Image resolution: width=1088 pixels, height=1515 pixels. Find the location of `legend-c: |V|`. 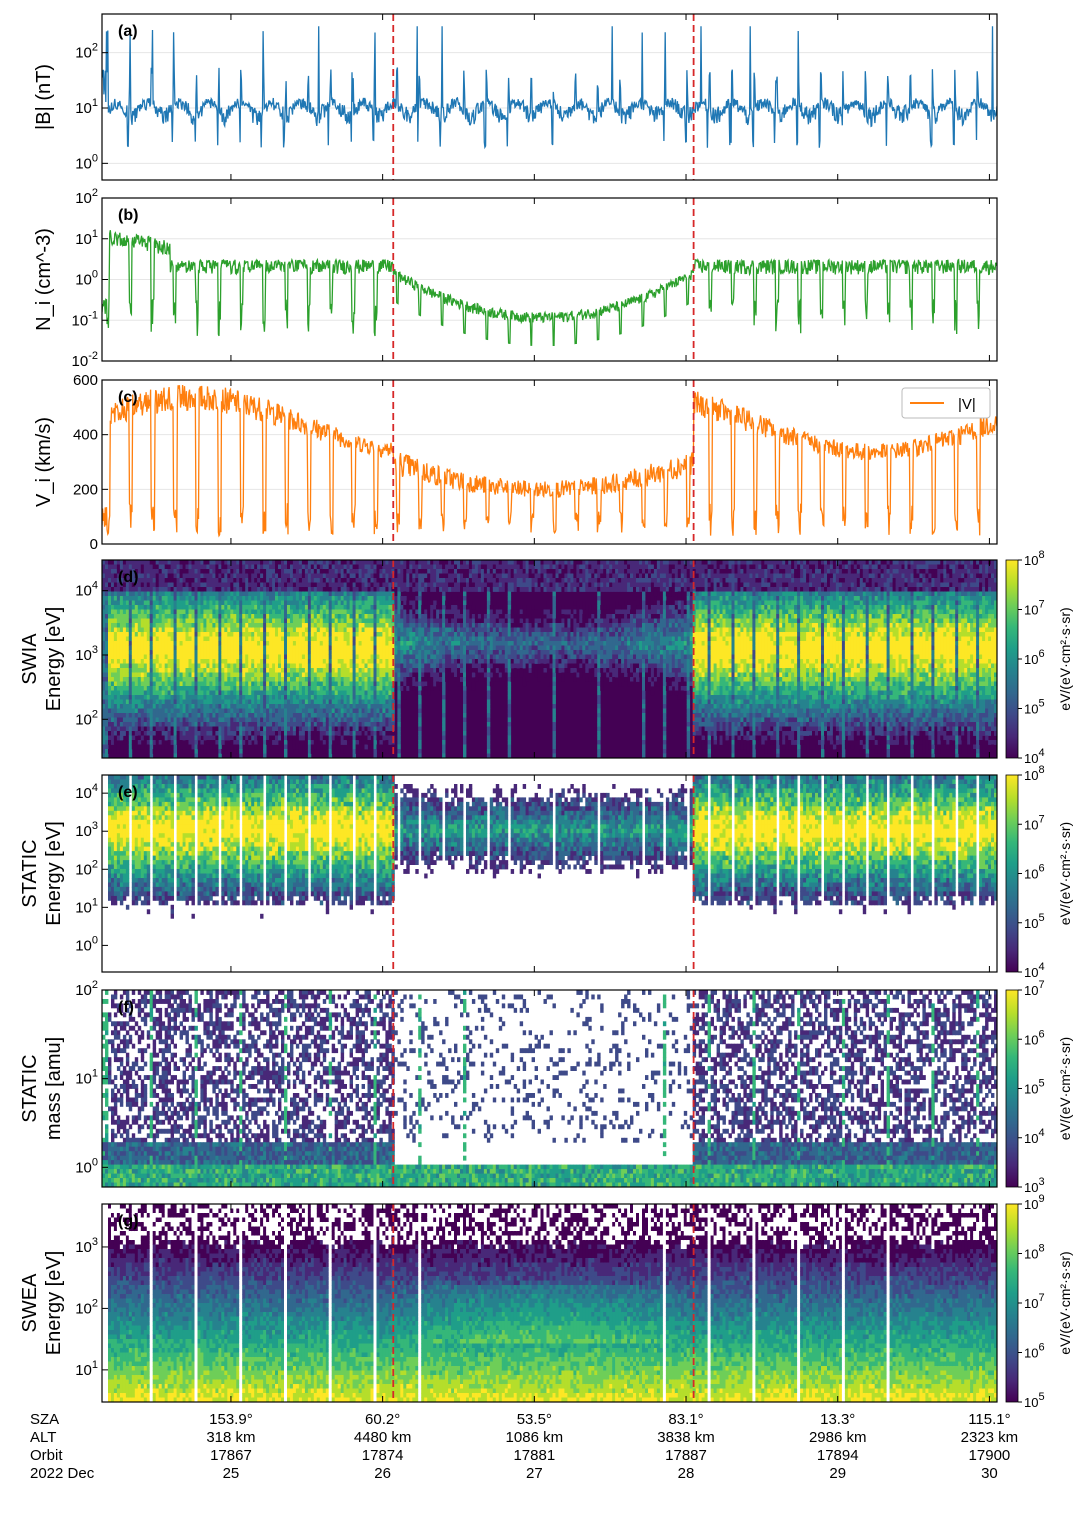

legend-c: |V| is located at coordinates (946, 403).